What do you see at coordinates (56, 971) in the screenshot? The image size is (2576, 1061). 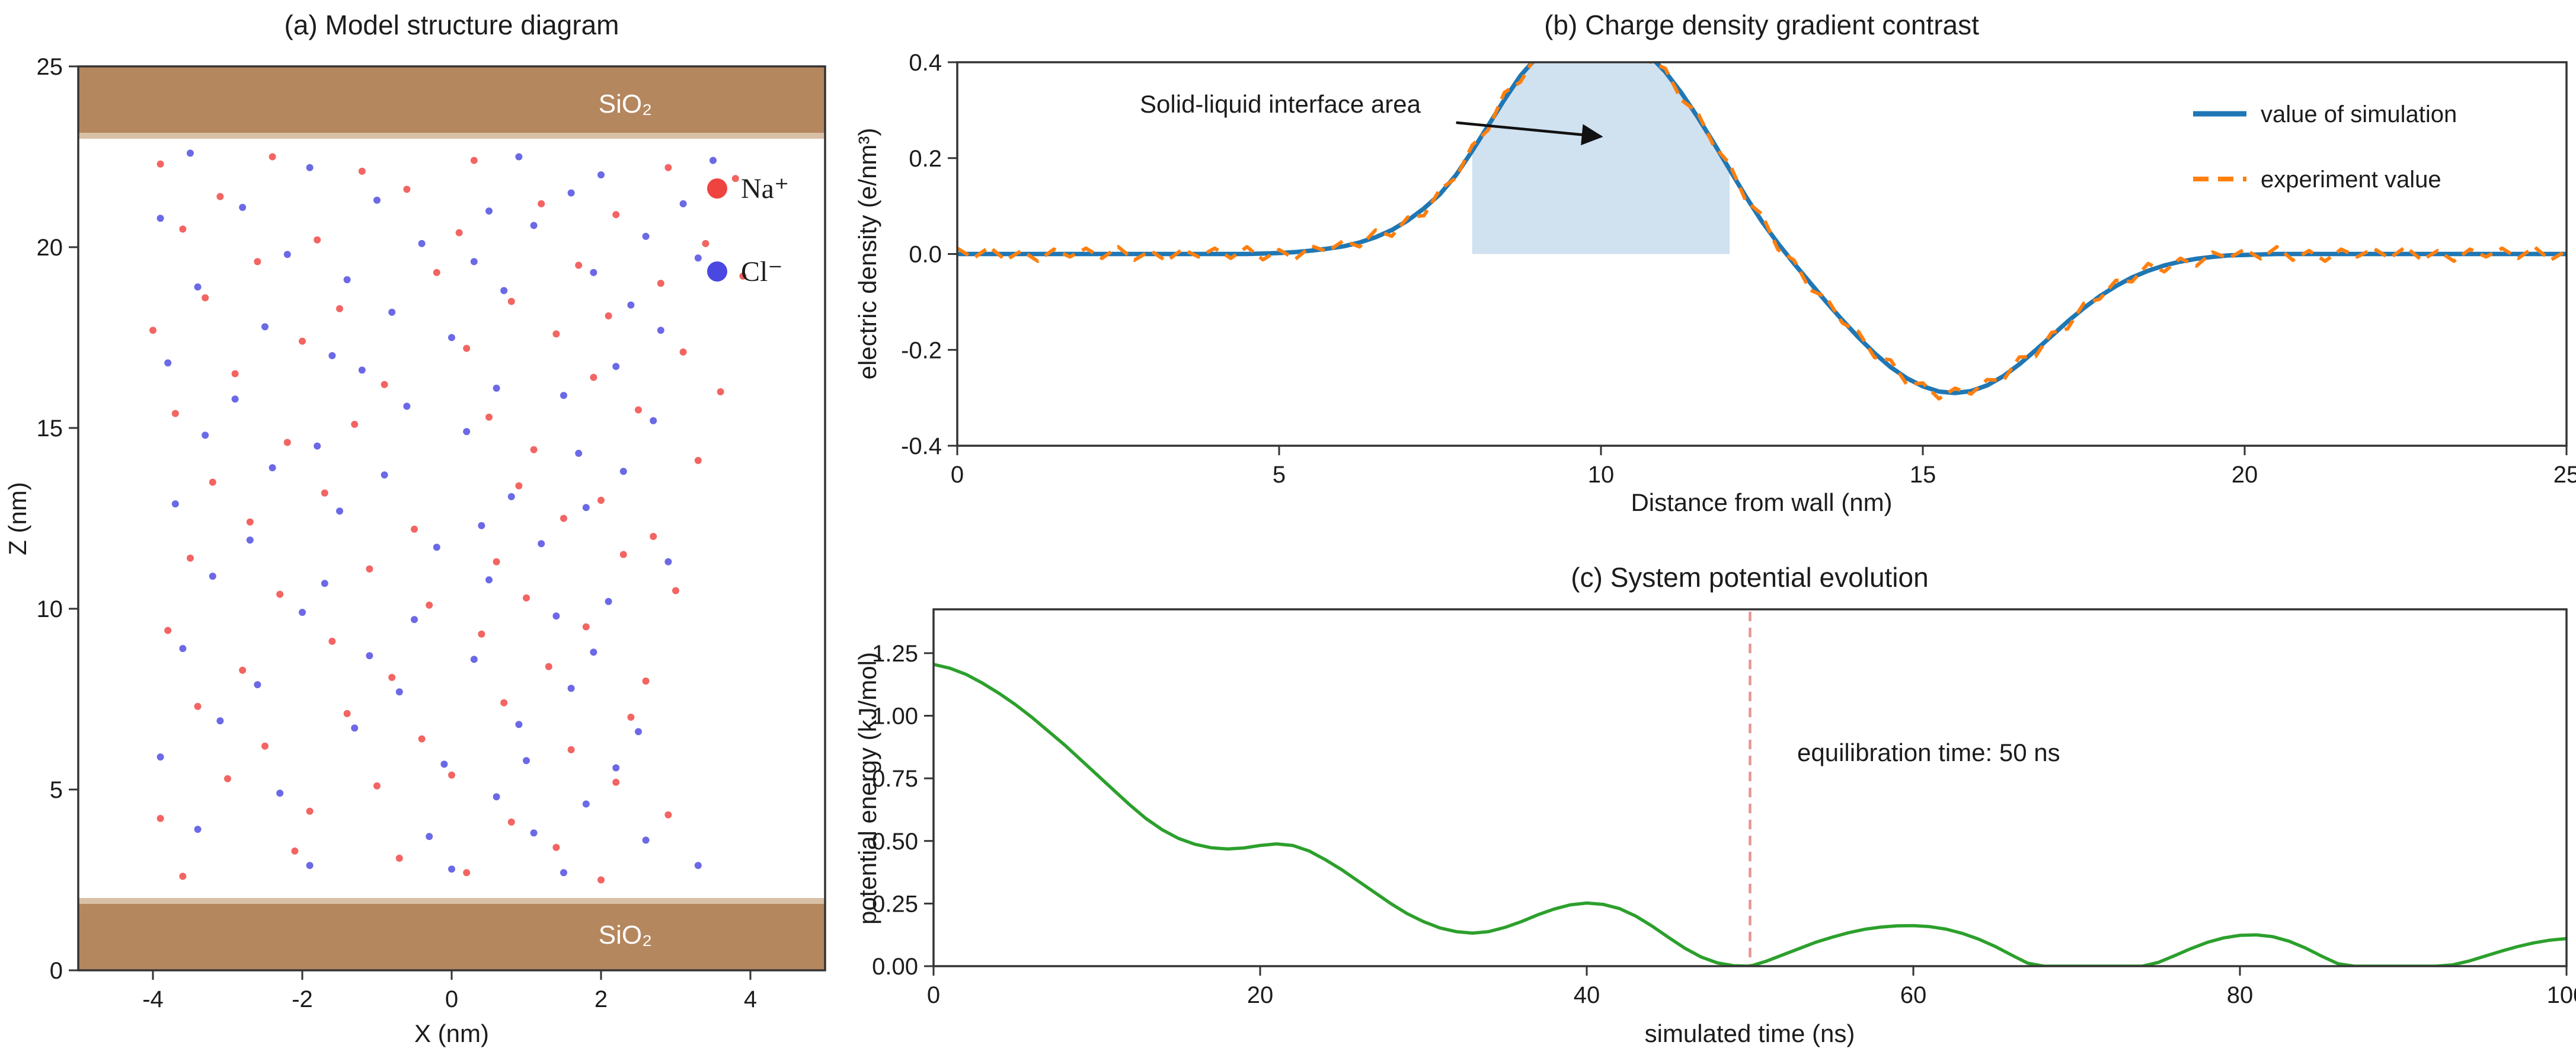 I see `y-tick-label: 0` at bounding box center [56, 971].